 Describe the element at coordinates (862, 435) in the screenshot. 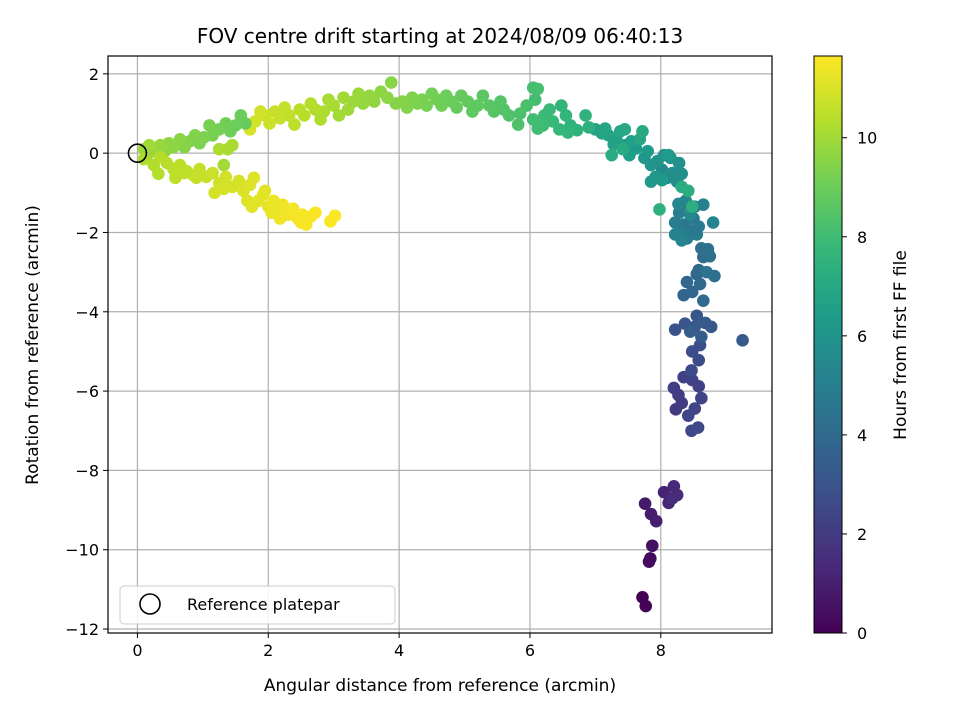

I see `colorbar-tick-label: 4` at that location.